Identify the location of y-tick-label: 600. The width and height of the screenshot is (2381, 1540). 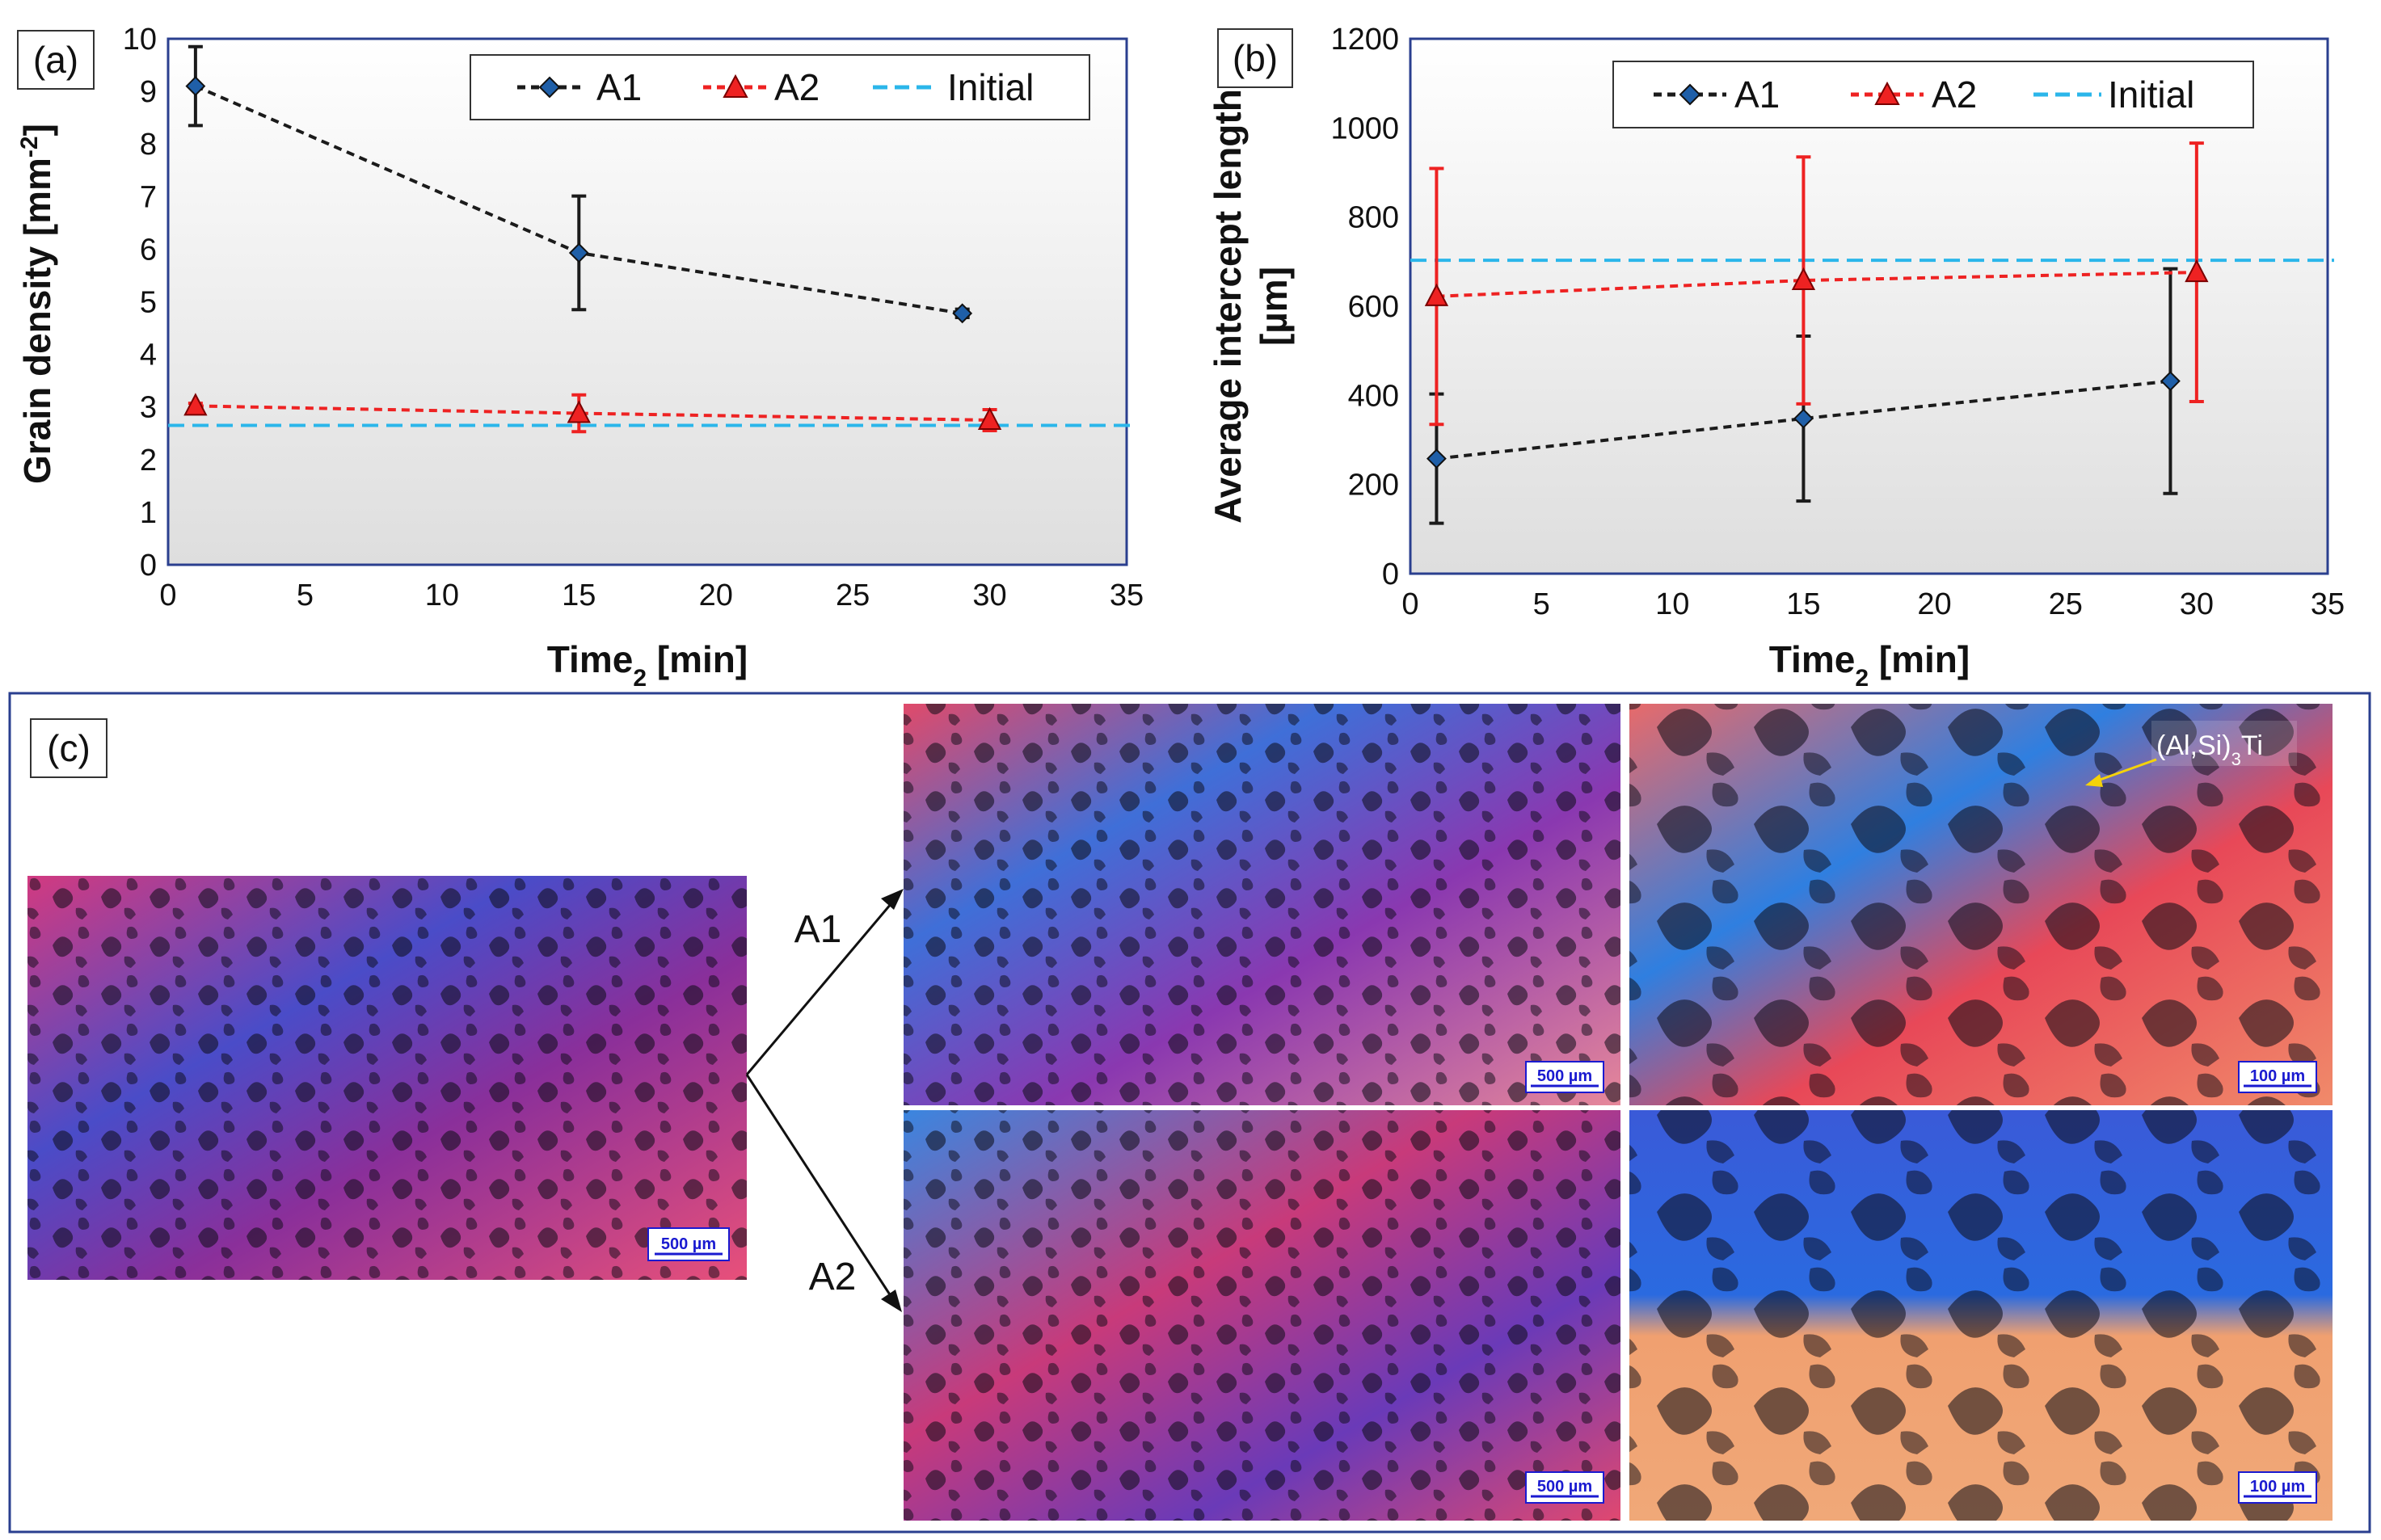
(1373, 307).